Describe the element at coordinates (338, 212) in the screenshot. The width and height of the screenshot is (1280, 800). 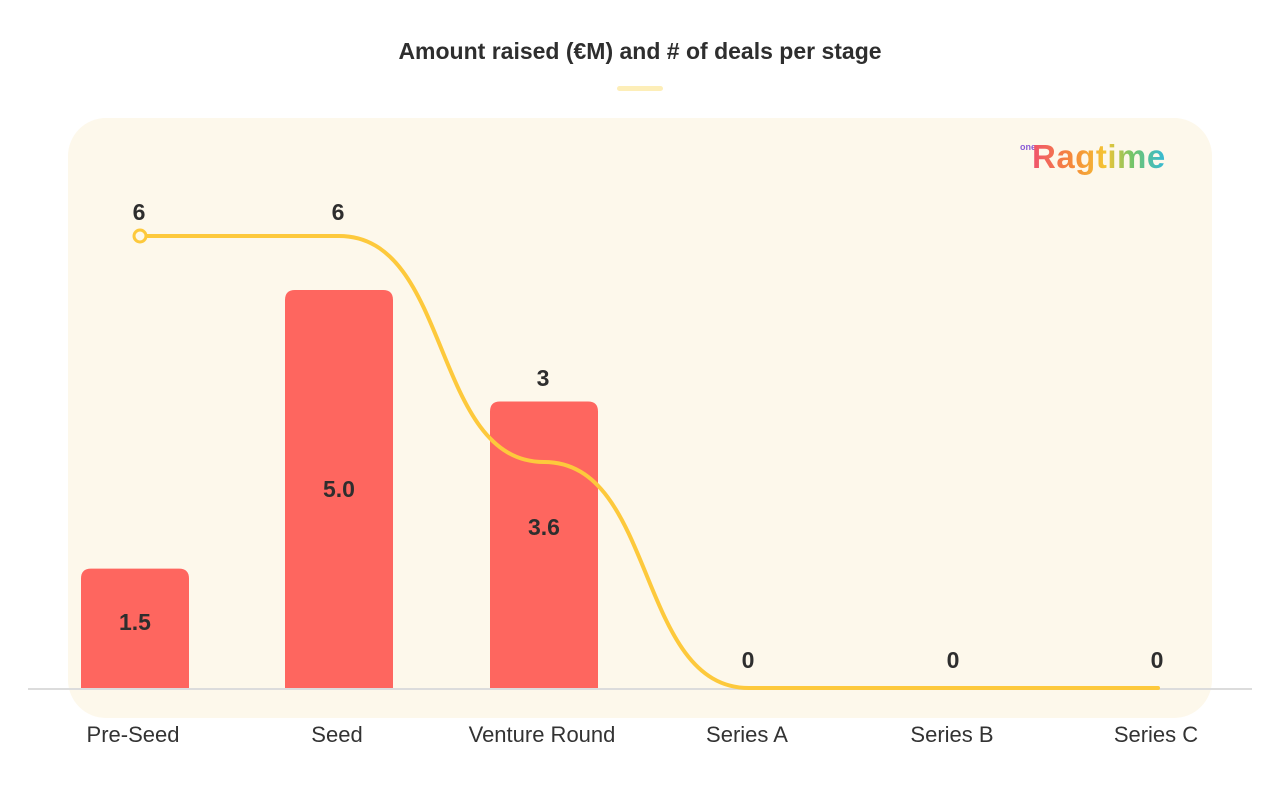
I see `deals-label-seed: 6` at that location.